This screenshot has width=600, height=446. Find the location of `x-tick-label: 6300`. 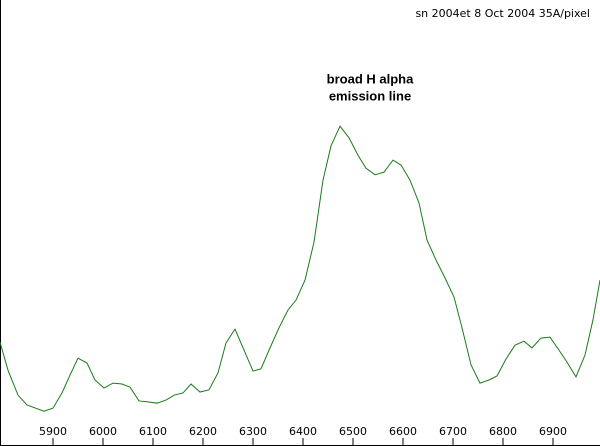

x-tick-label: 6300 is located at coordinates (253, 431).